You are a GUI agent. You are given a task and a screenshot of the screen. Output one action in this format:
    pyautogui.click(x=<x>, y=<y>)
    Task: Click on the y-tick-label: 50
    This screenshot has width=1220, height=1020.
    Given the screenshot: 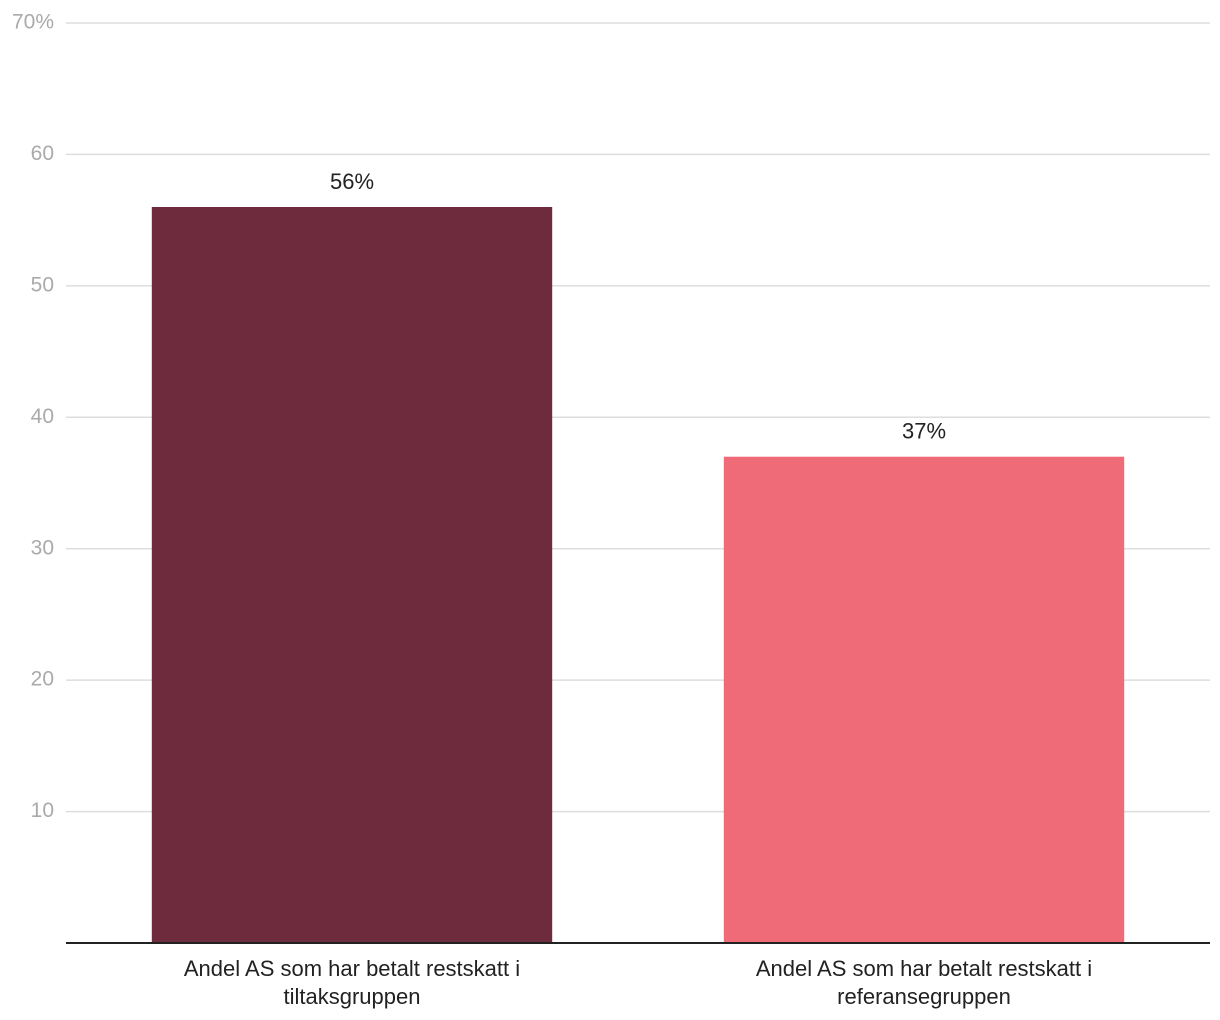 What is the action you would take?
    pyautogui.click(x=42, y=284)
    